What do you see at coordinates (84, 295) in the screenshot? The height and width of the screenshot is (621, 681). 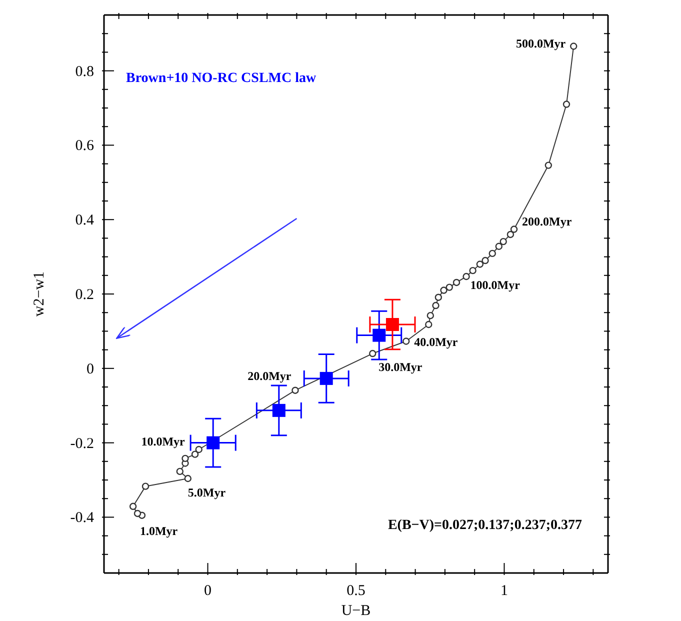 I see `y-tick-label: 0.2` at bounding box center [84, 295].